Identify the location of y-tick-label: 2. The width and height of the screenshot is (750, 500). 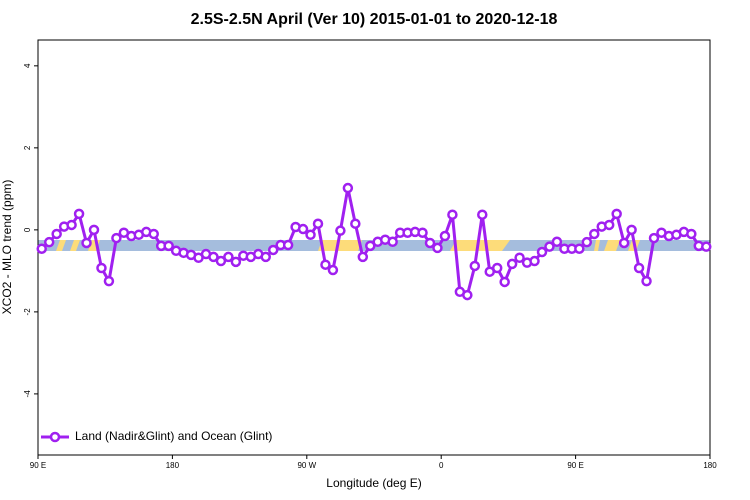
(27, 147).